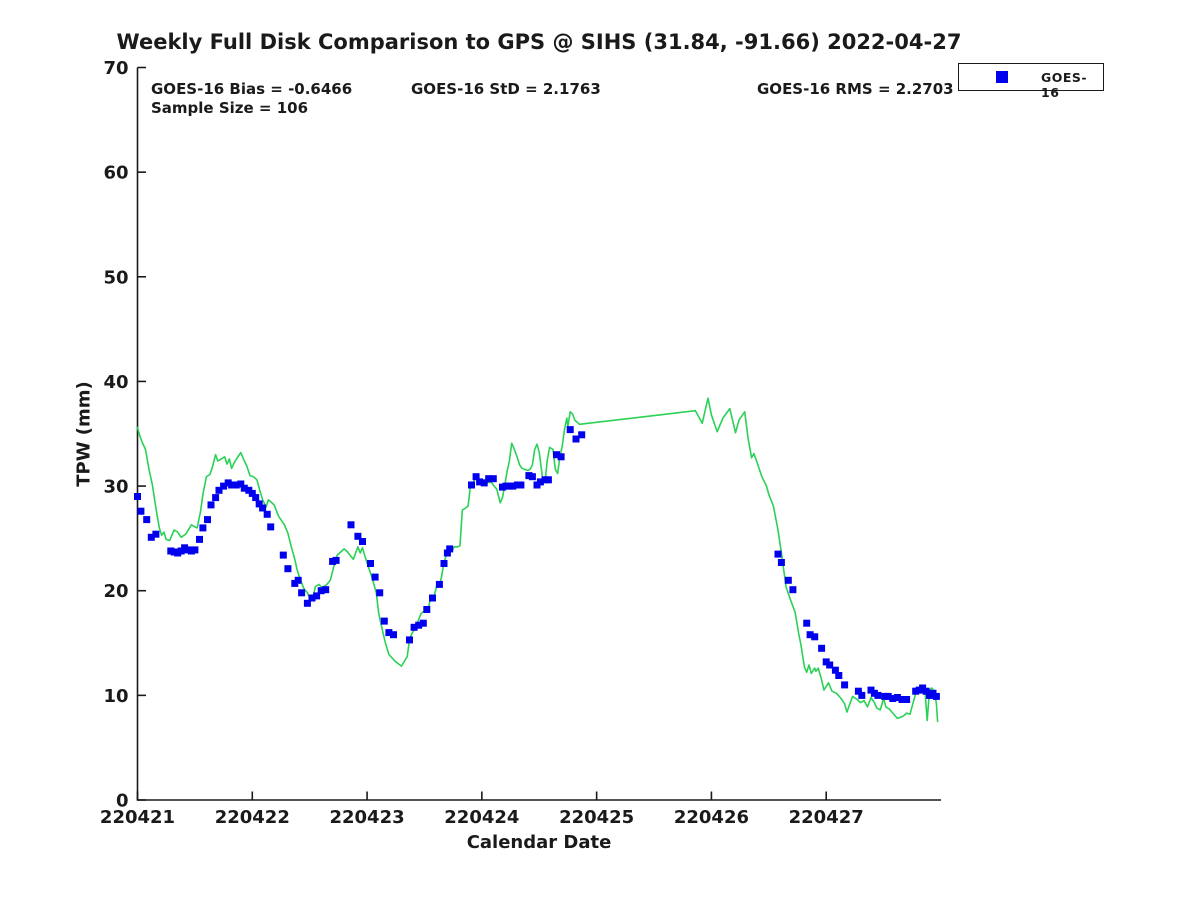 Image resolution: width=1200 pixels, height=900 pixels. I want to click on legend-goes16-label: GOES-16, so click(1064, 85).